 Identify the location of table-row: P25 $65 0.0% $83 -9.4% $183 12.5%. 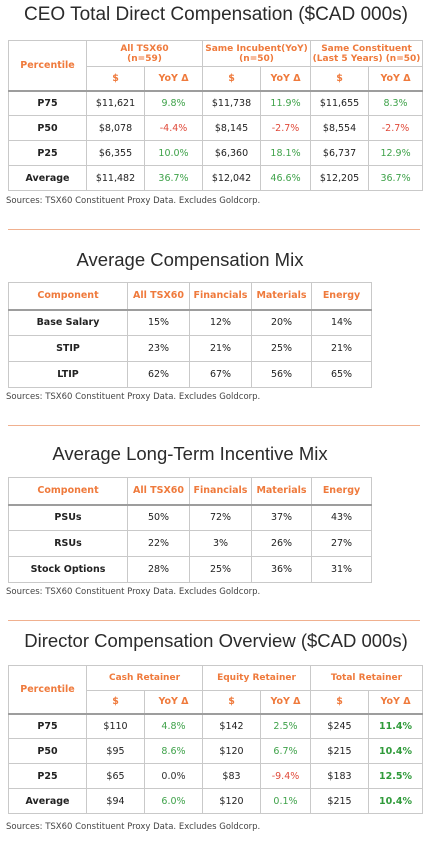
(216, 776).